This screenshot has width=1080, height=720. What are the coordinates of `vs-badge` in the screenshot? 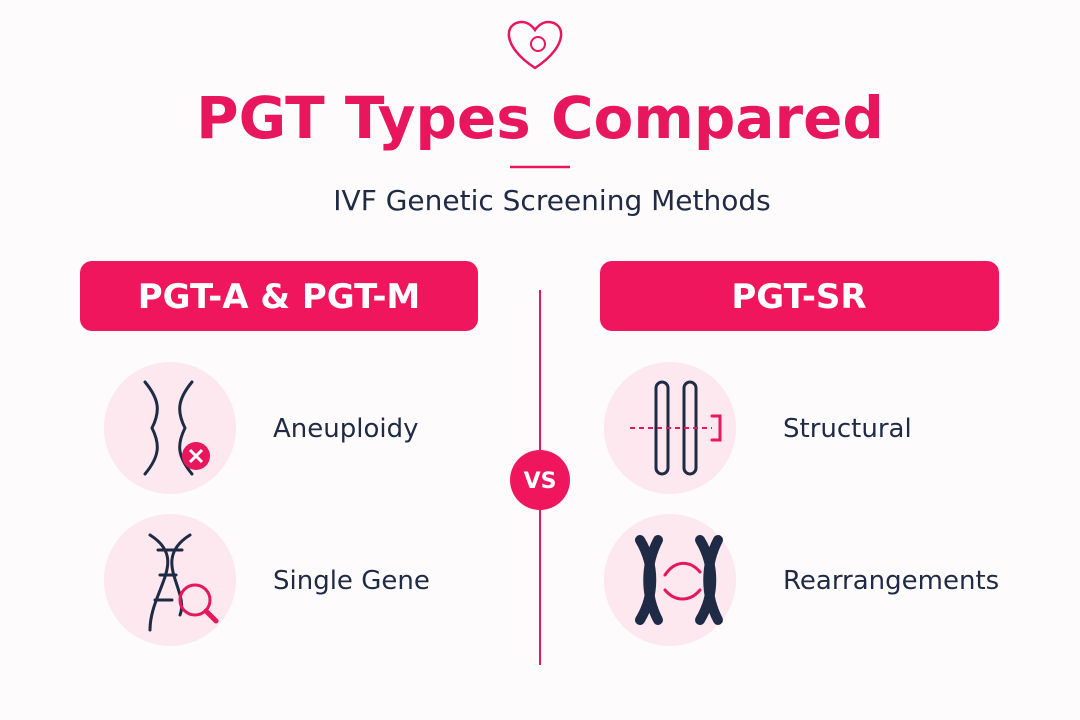 It's located at (540, 480).